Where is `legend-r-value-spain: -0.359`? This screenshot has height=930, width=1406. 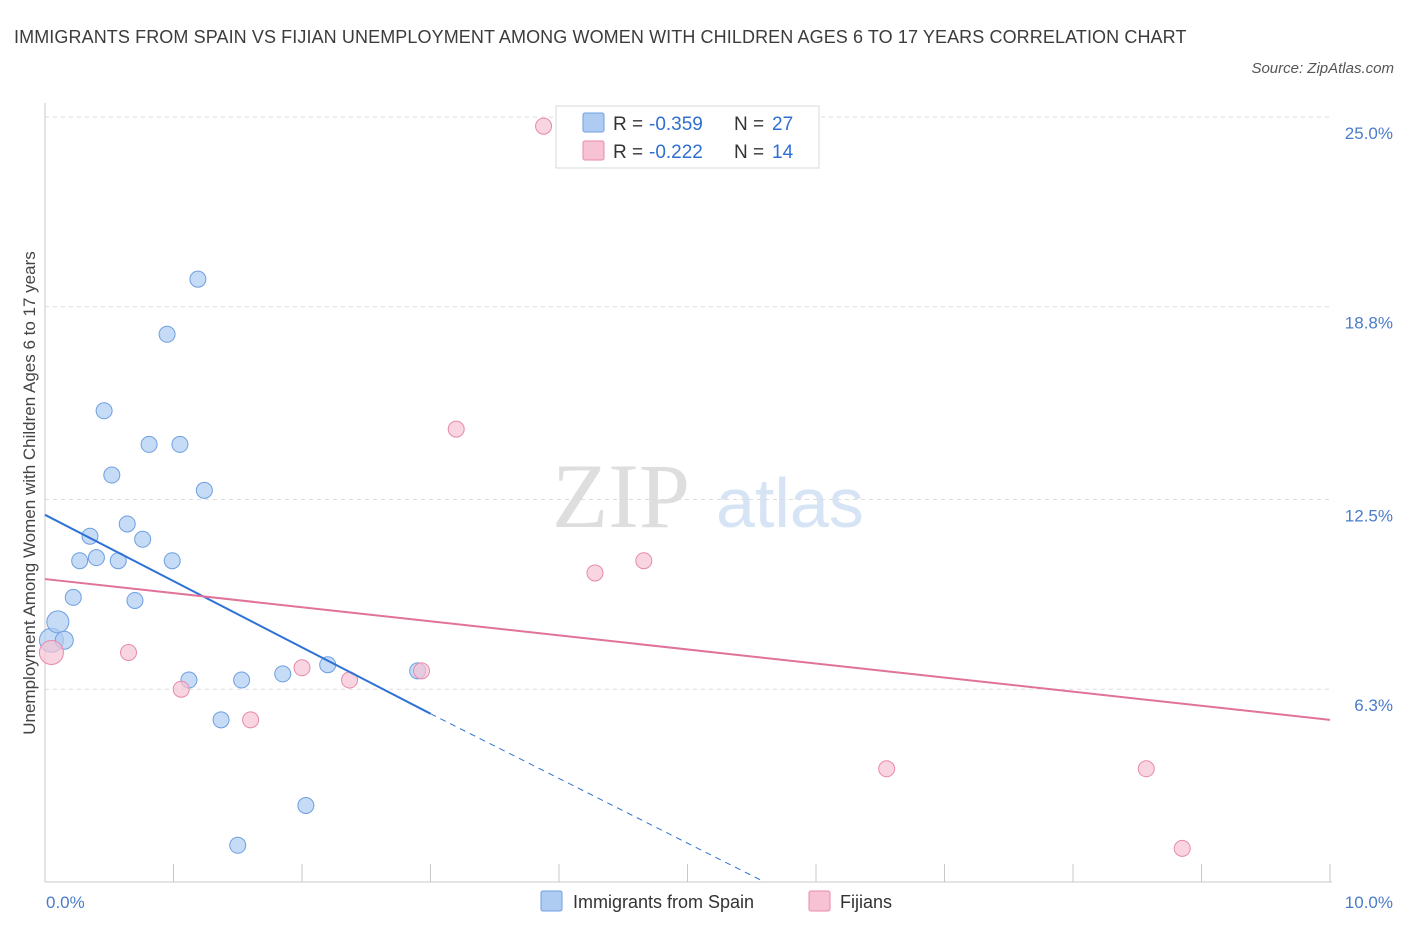
legend-r-value-spain: -0.359 is located at coordinates (676, 124).